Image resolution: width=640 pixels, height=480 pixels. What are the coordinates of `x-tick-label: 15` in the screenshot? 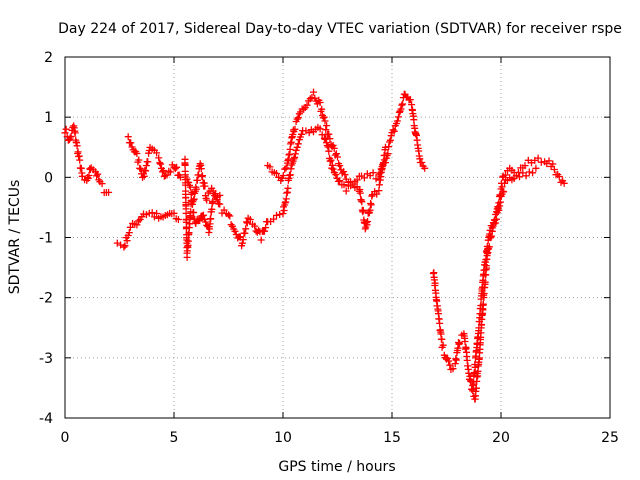 It's located at (392, 438).